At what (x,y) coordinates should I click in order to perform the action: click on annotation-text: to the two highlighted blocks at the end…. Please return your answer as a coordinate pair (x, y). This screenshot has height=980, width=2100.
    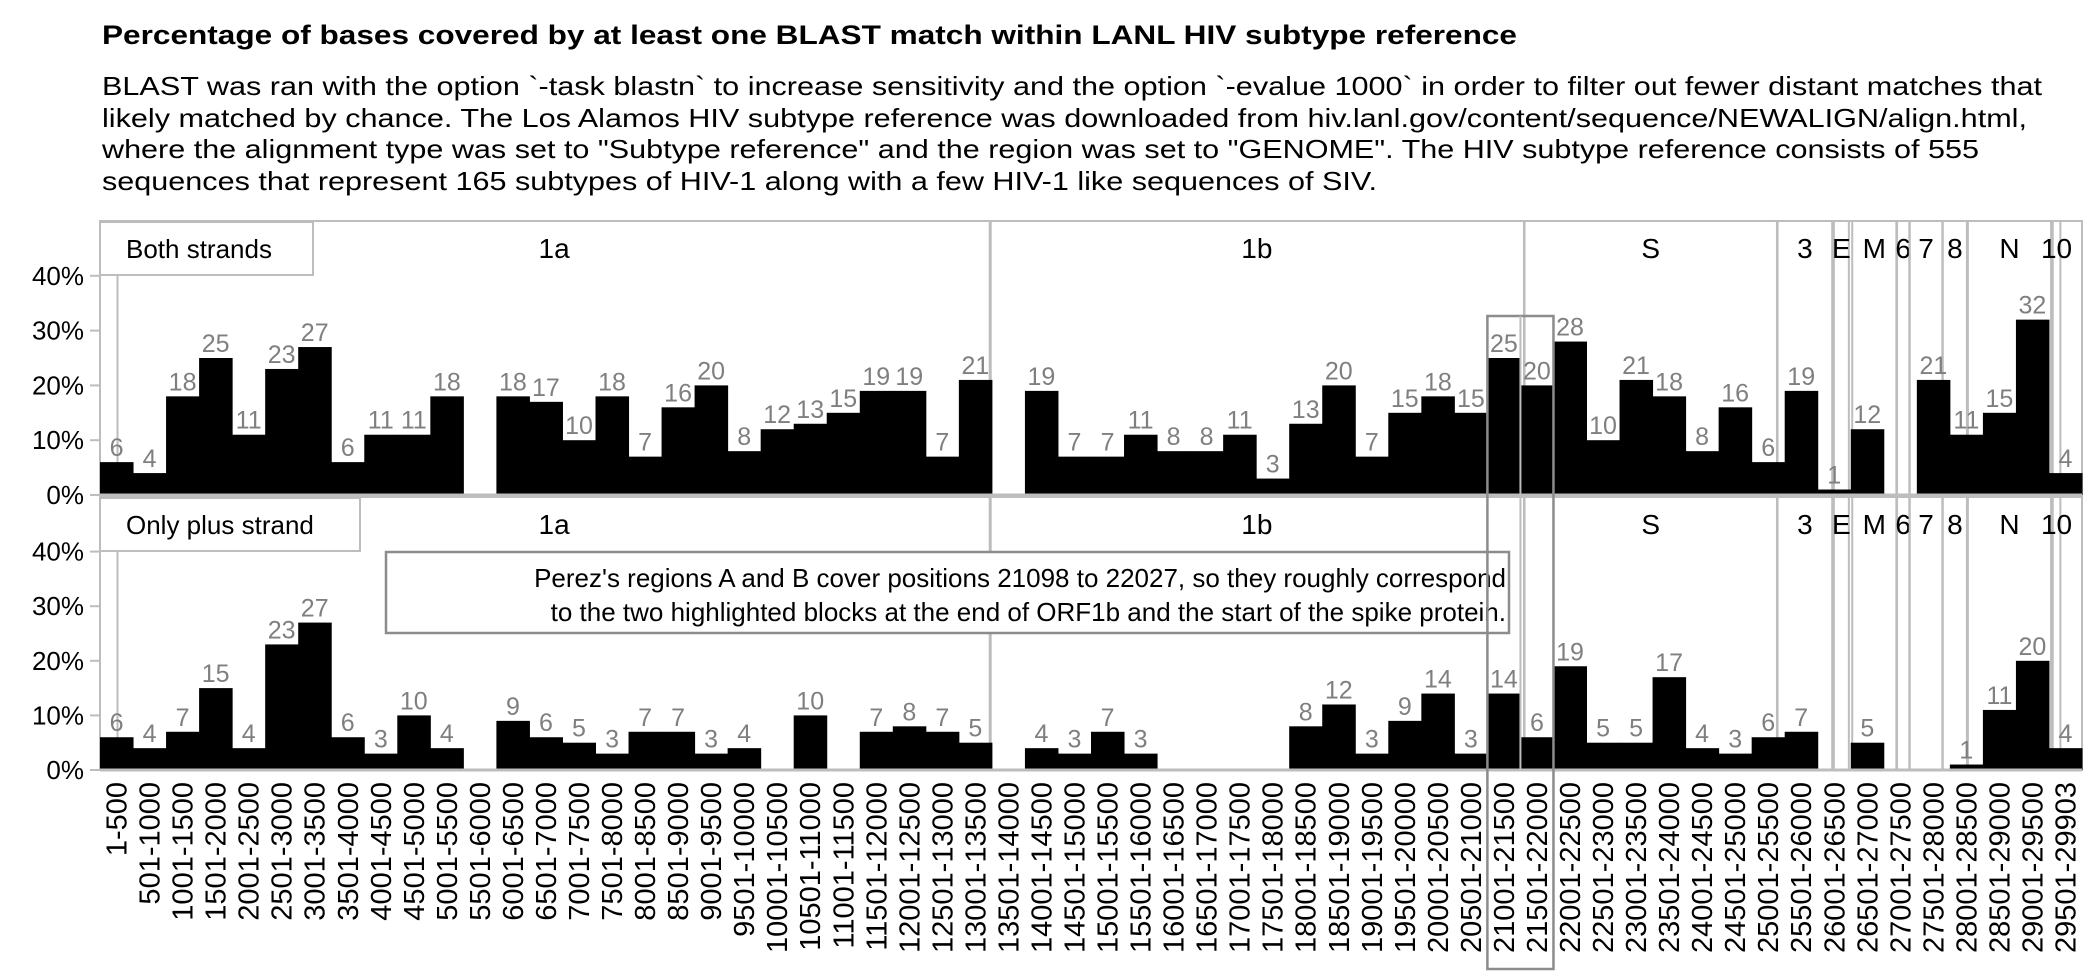
    Looking at the image, I should click on (1028, 612).